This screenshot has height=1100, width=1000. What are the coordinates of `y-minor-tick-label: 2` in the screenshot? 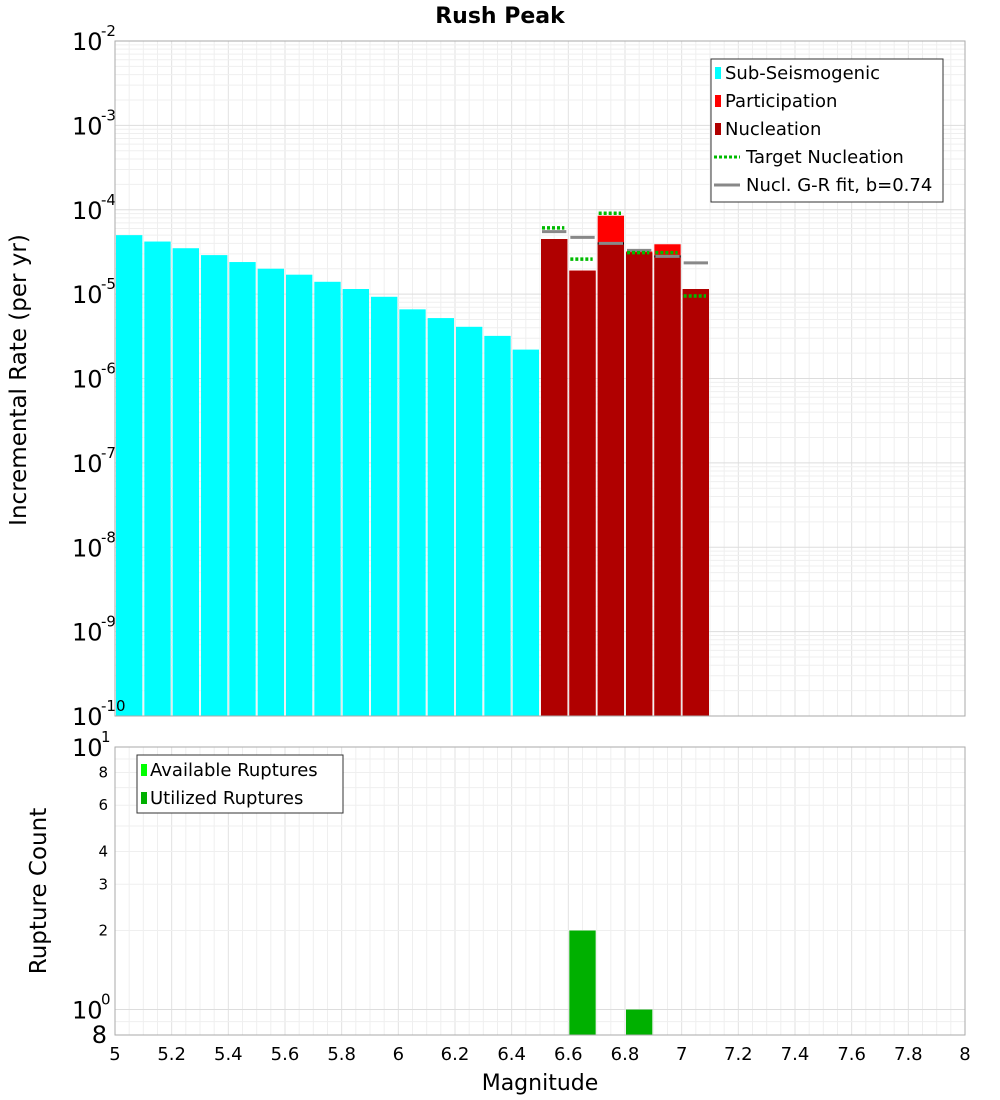 It's located at (103, 931).